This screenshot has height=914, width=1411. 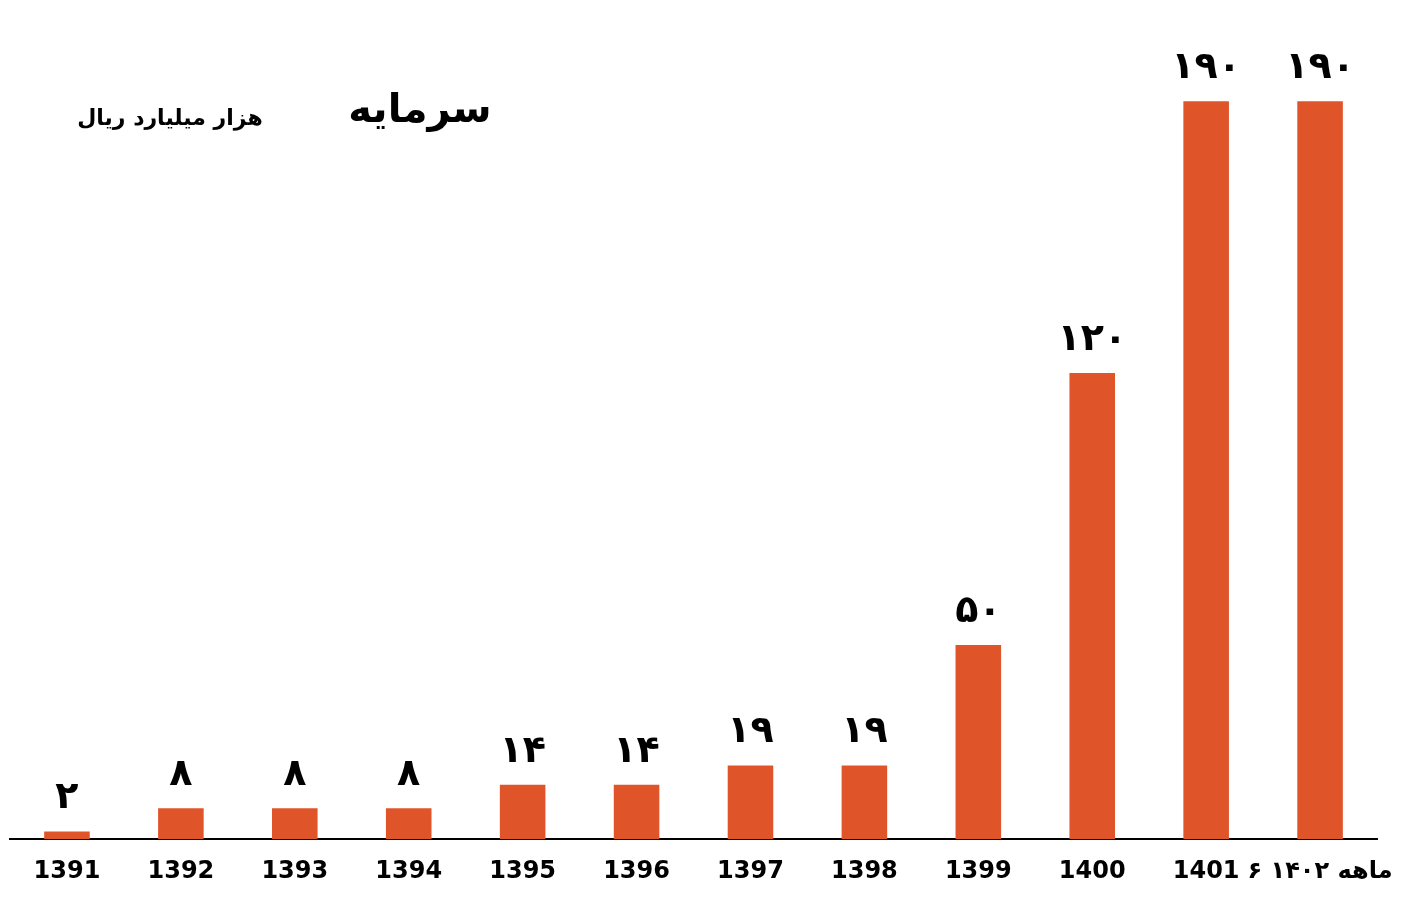 I want to click on x-tick-label: 1398, so click(x=864, y=869).